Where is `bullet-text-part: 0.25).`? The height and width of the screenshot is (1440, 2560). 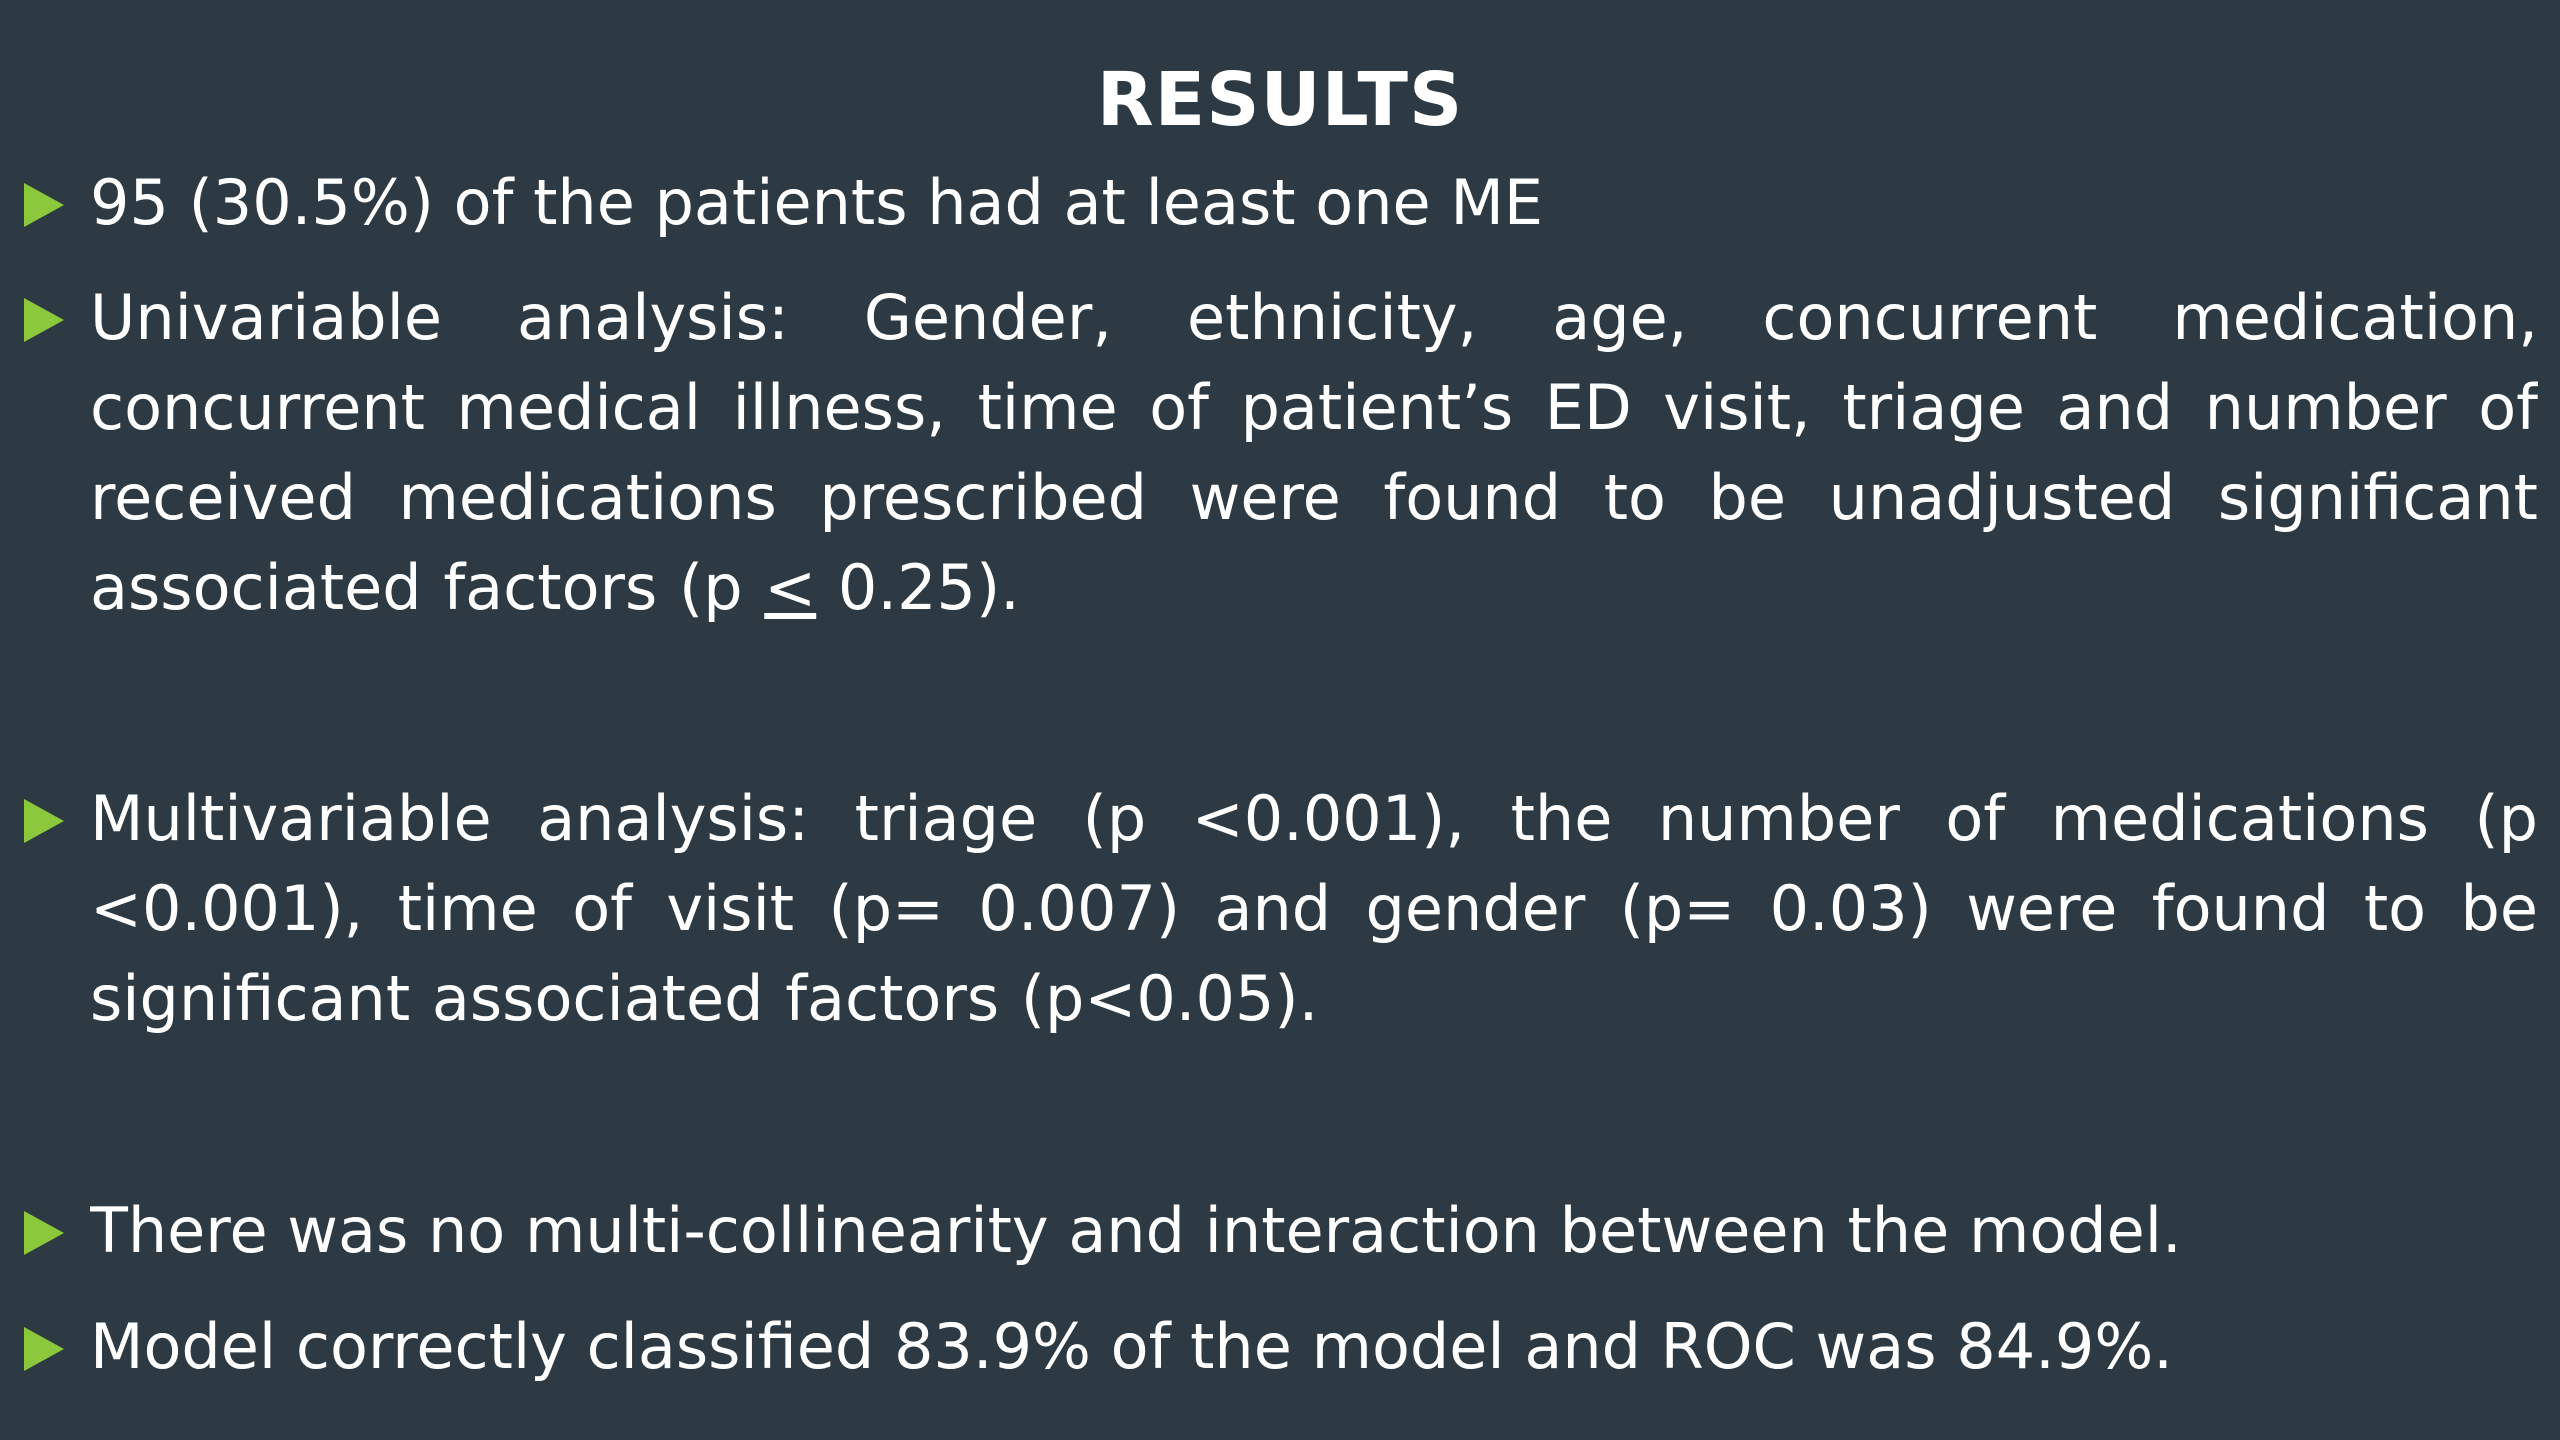 bullet-text-part: 0.25). is located at coordinates (918, 587).